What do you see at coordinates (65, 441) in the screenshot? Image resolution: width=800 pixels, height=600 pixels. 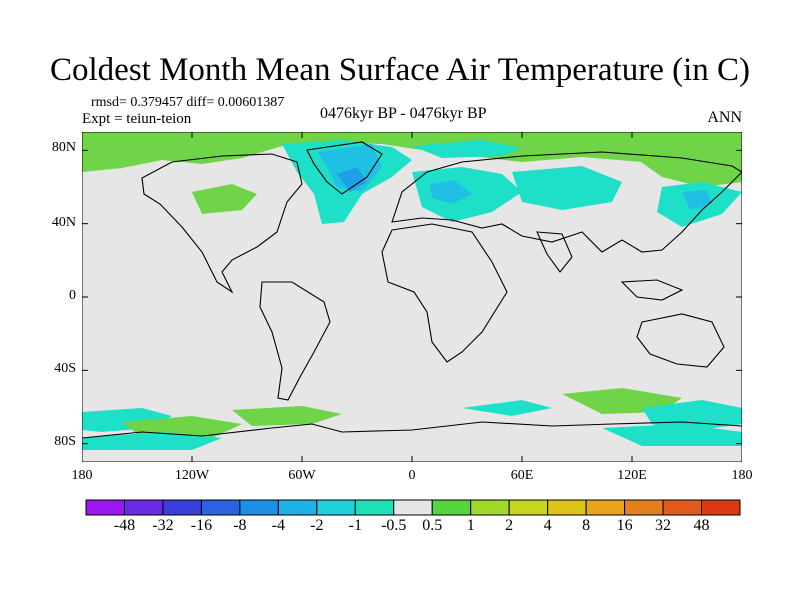 I see `lat-tick-80s: 80S` at bounding box center [65, 441].